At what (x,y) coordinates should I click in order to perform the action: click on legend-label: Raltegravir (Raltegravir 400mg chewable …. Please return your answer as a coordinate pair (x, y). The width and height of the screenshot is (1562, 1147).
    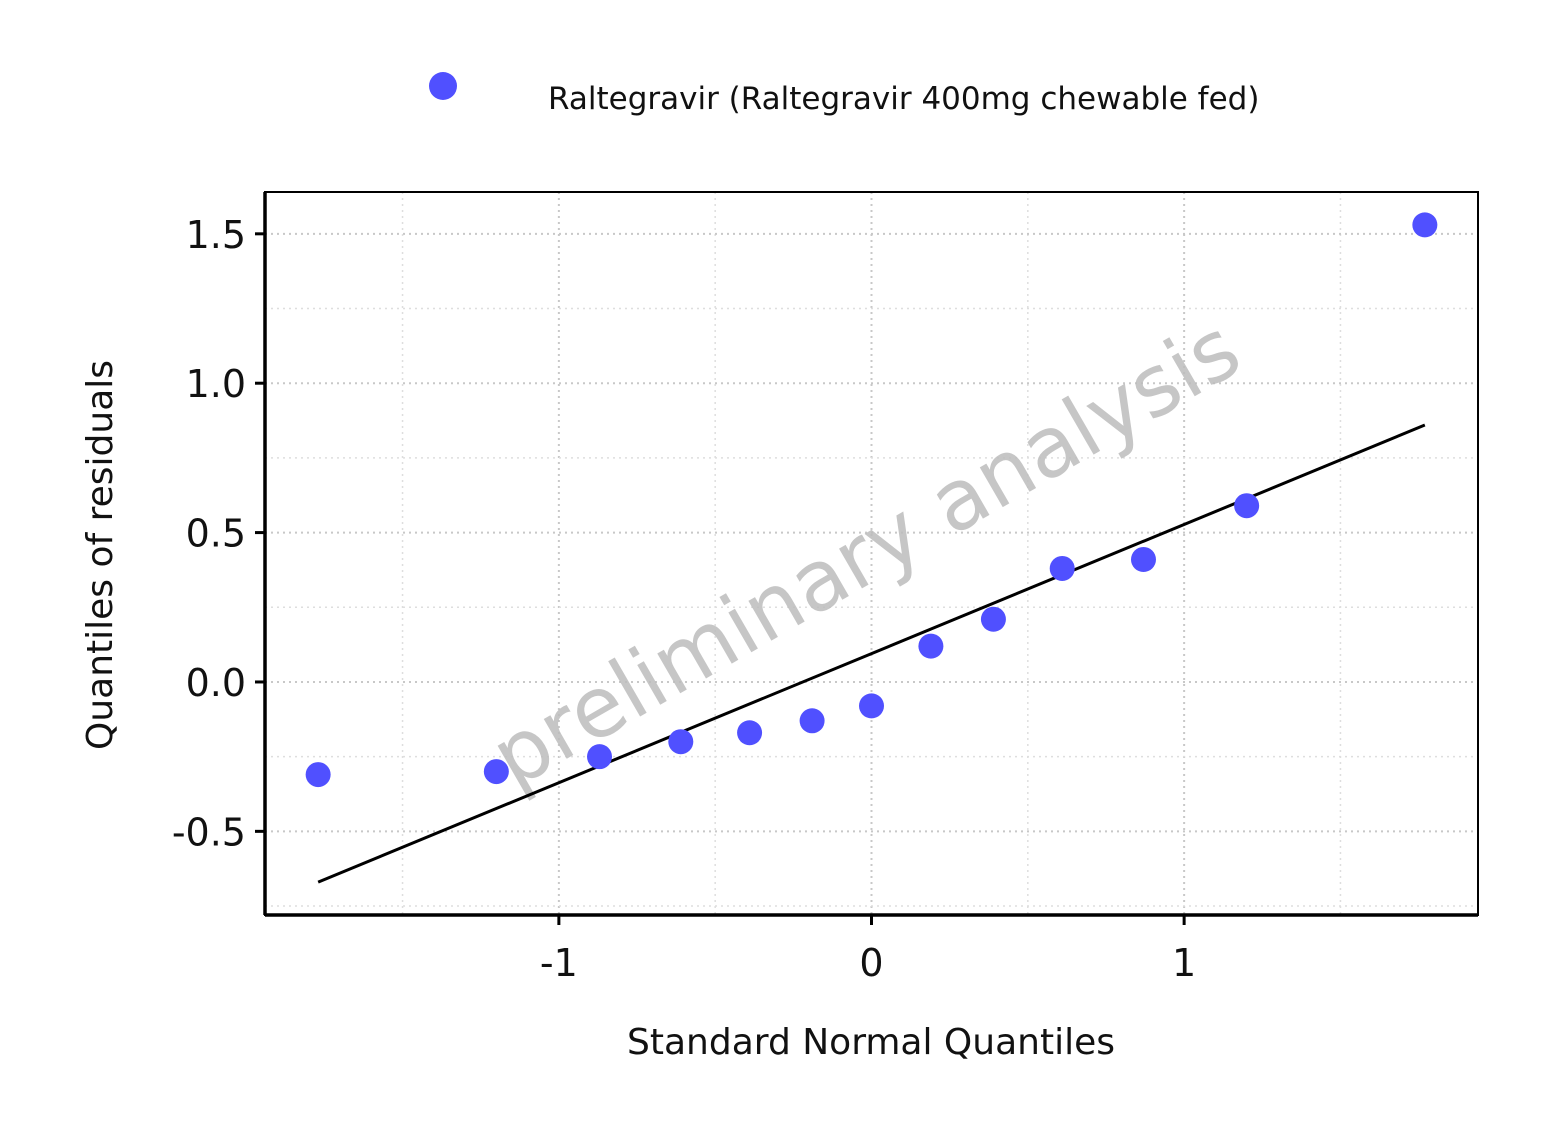
    Looking at the image, I should click on (903, 99).